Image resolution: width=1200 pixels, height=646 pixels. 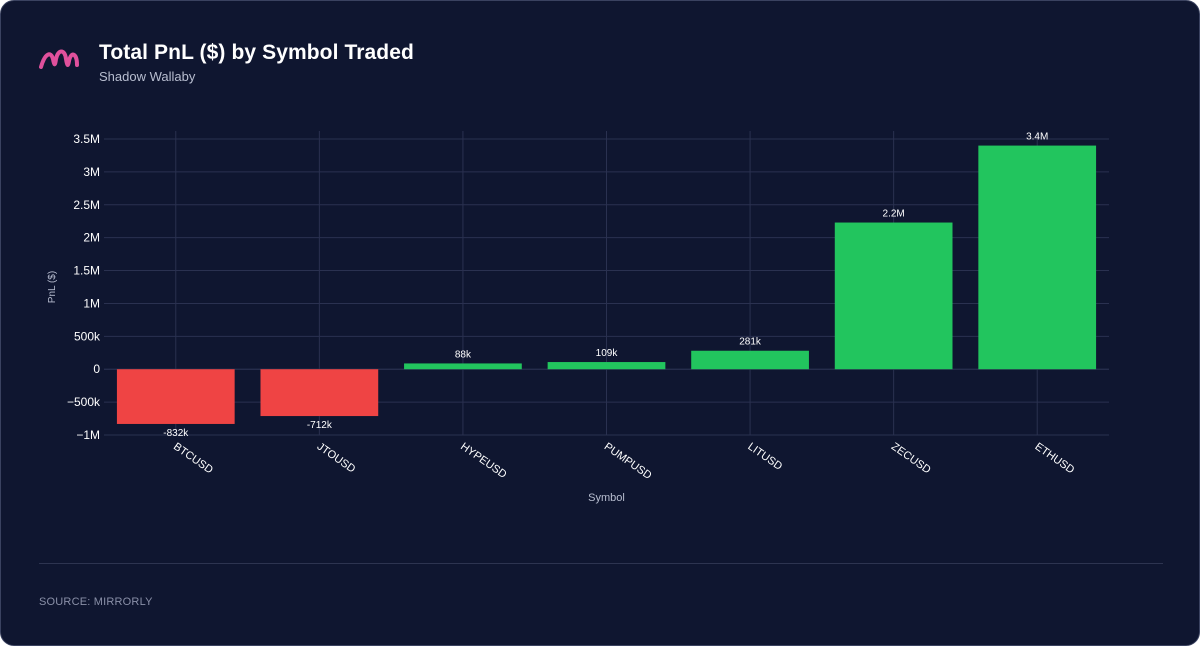 I want to click on y-tick-label: −1M, so click(x=88, y=435).